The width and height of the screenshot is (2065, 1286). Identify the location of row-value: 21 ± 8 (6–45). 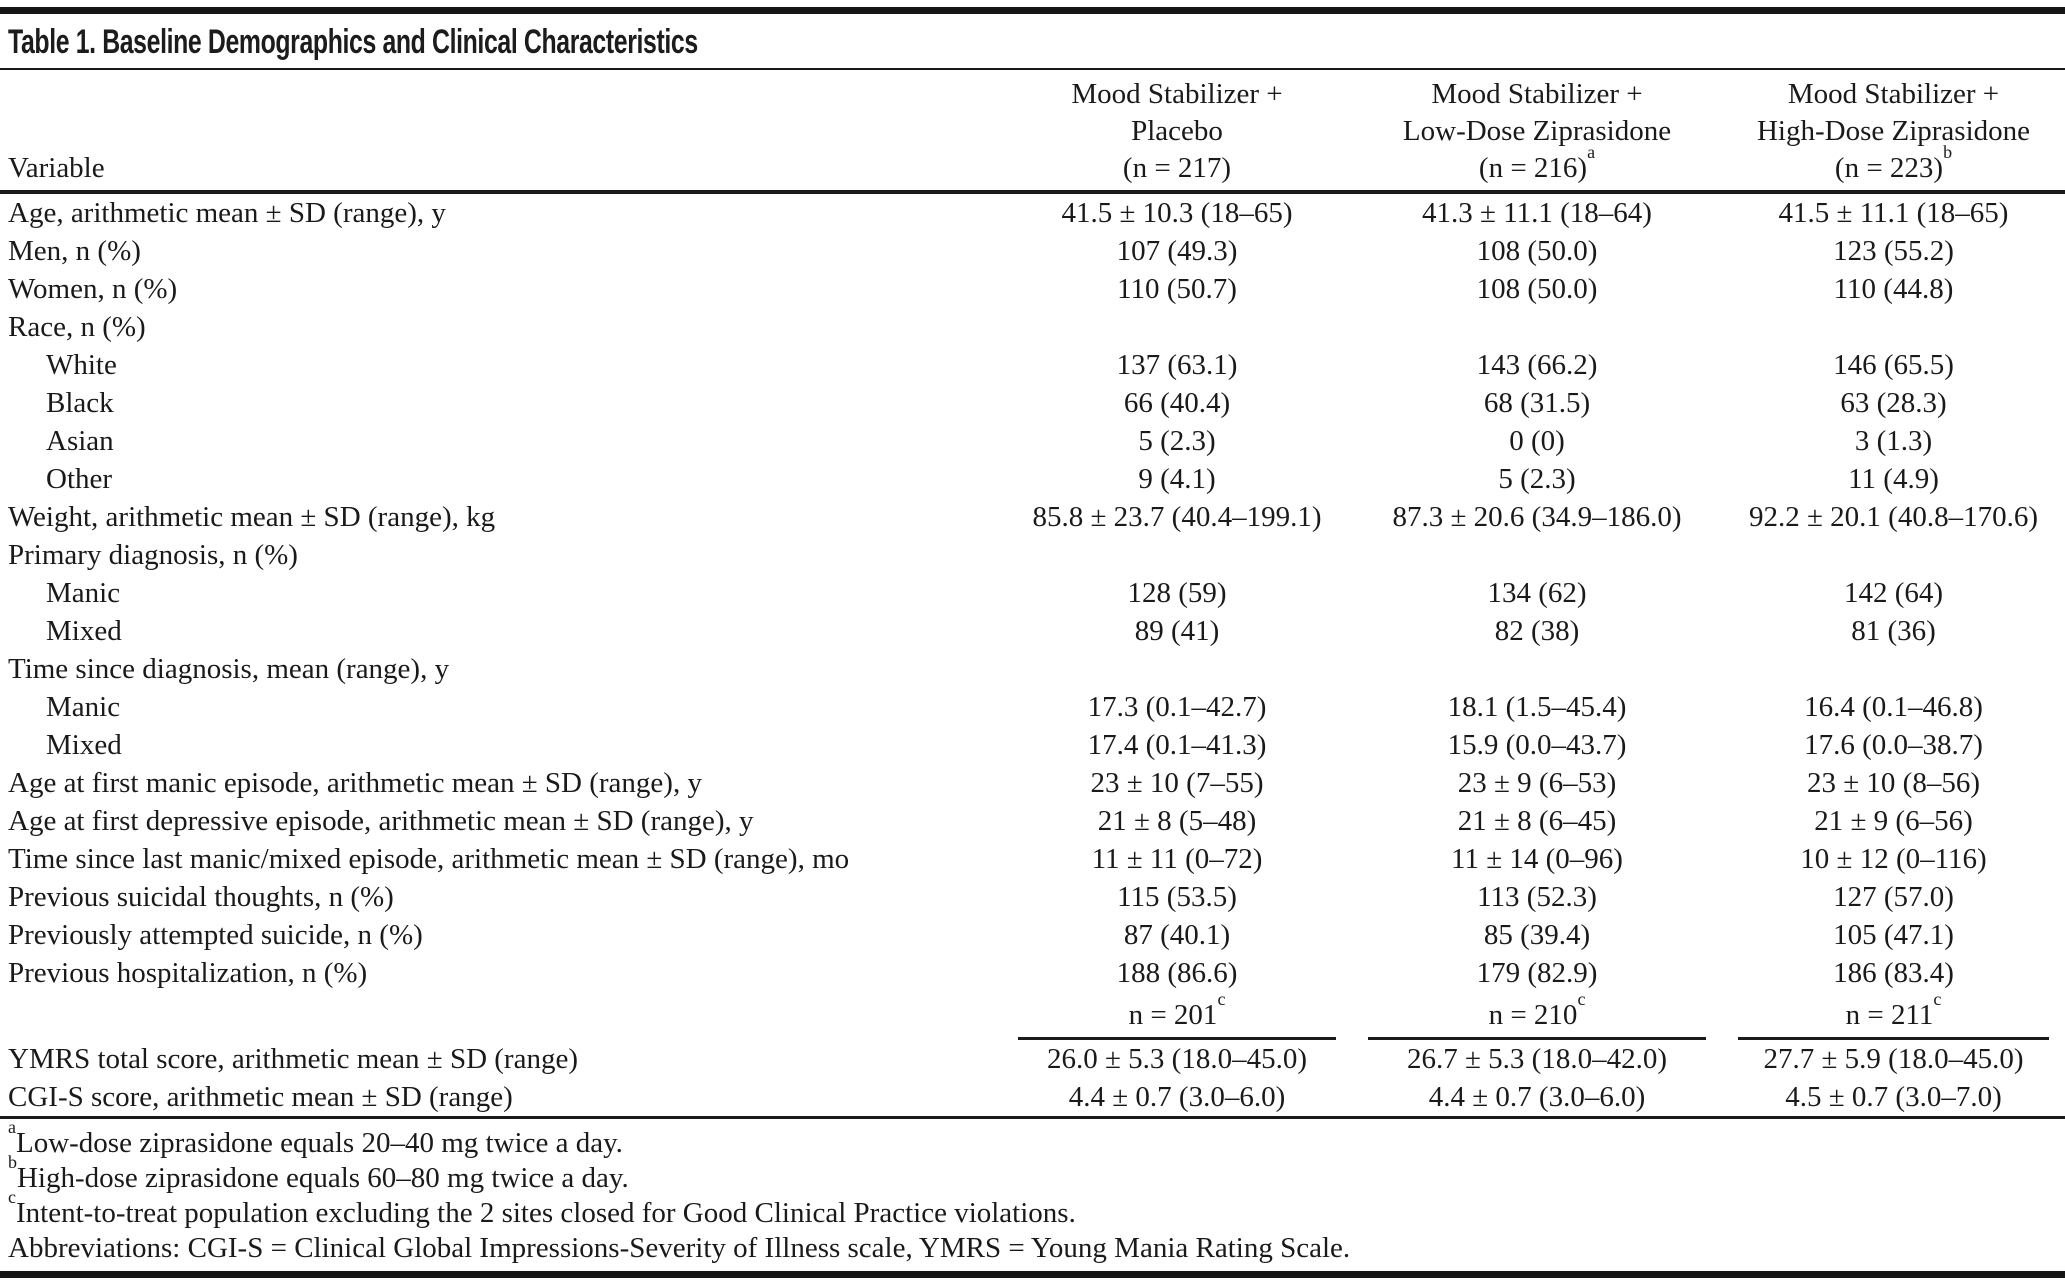
(1537, 821).